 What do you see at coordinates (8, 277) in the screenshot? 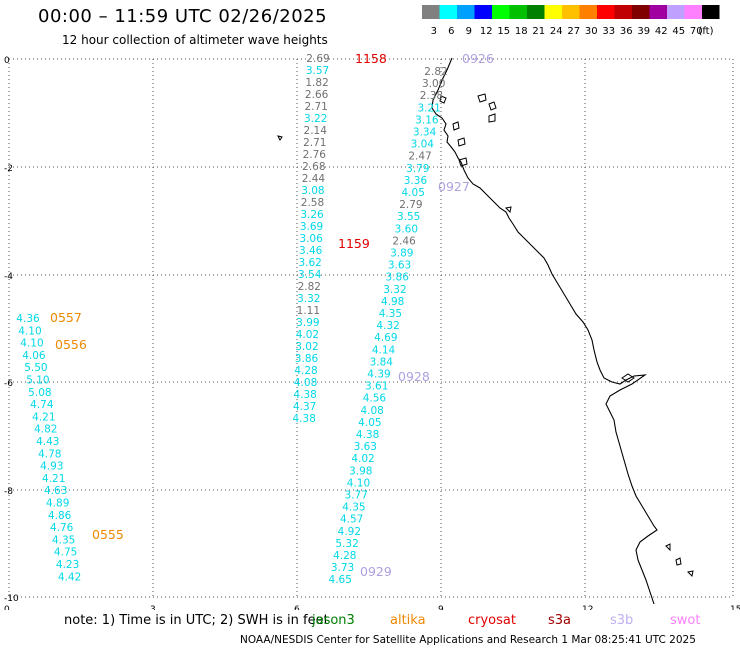
I see `y-tick-label: -4` at bounding box center [8, 277].